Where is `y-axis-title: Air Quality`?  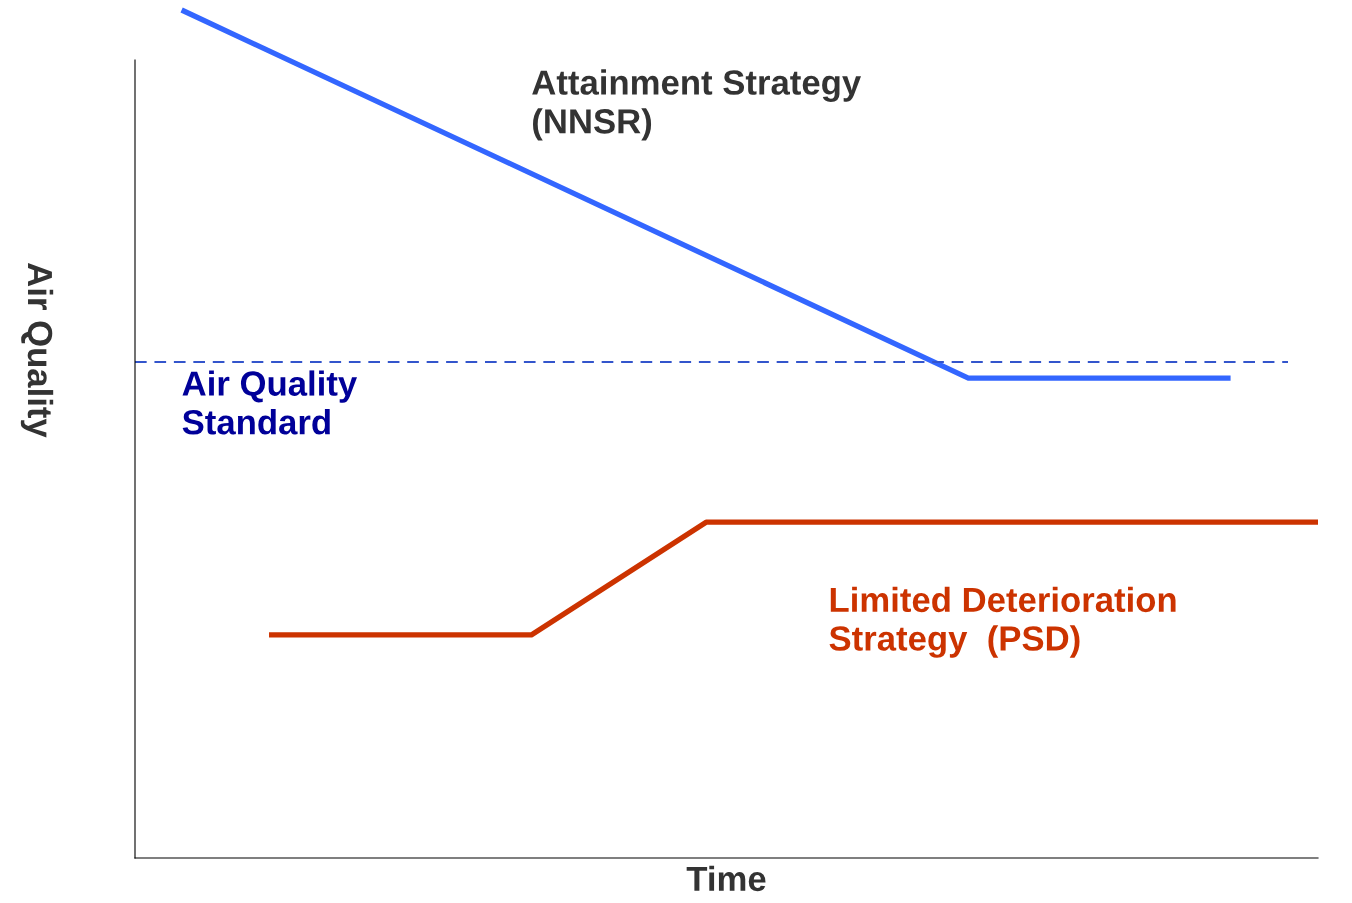 y-axis-title: Air Quality is located at coordinates (37, 350).